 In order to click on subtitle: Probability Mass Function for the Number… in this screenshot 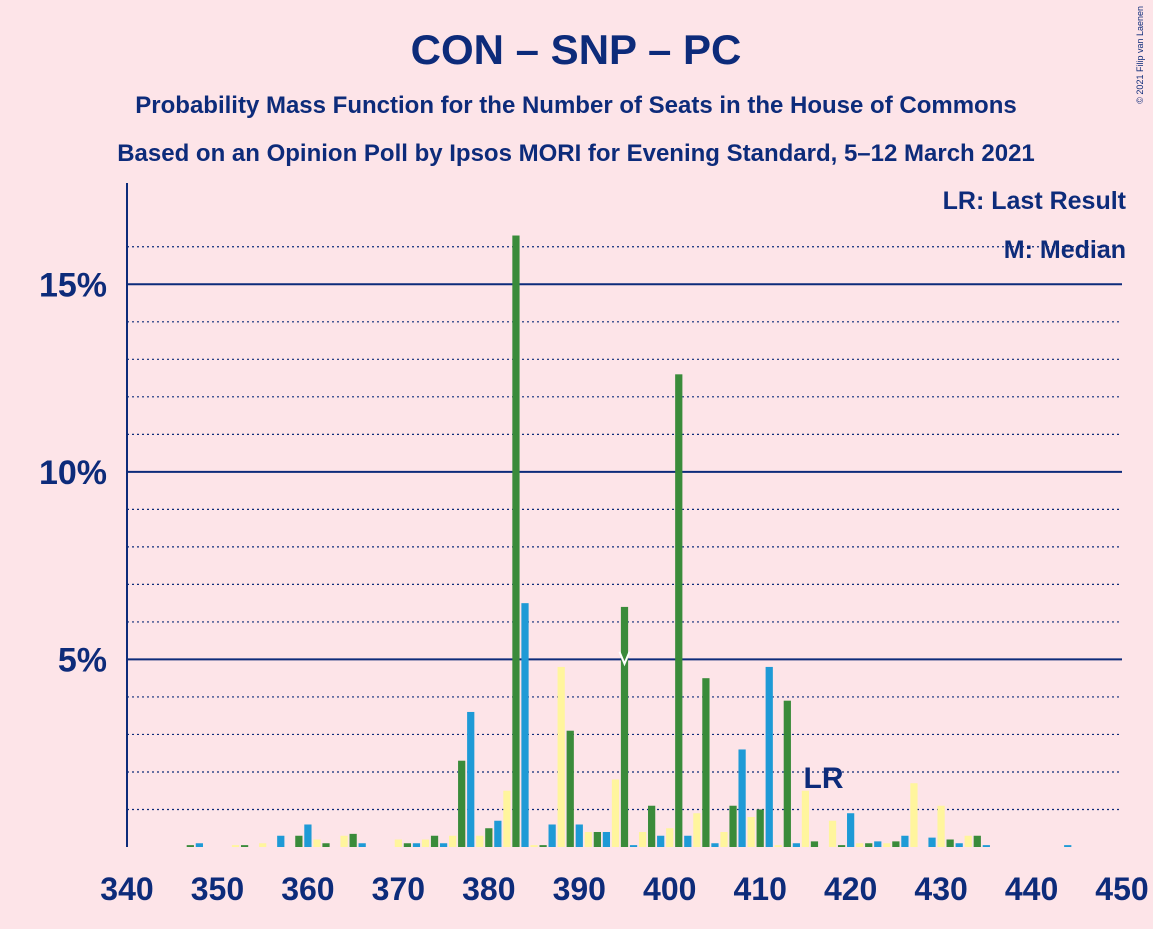, I will do `click(575, 105)`.